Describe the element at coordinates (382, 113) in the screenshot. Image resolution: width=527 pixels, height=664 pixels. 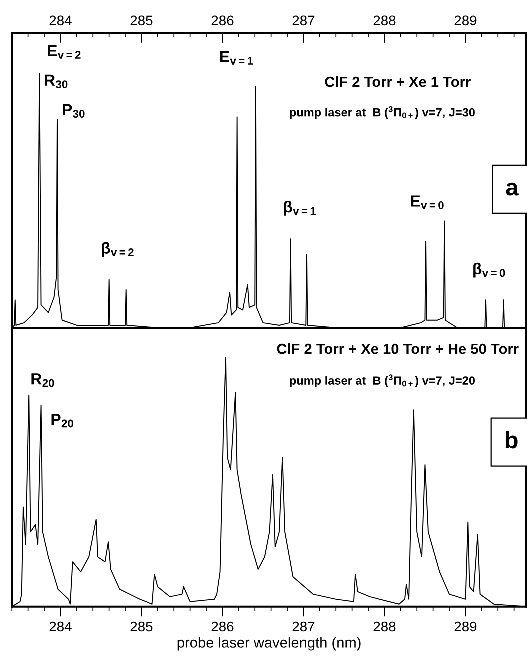
I see `annotation: pump laser at B ($^{3}$Π$_{0+}$) v=7, J=30` at that location.